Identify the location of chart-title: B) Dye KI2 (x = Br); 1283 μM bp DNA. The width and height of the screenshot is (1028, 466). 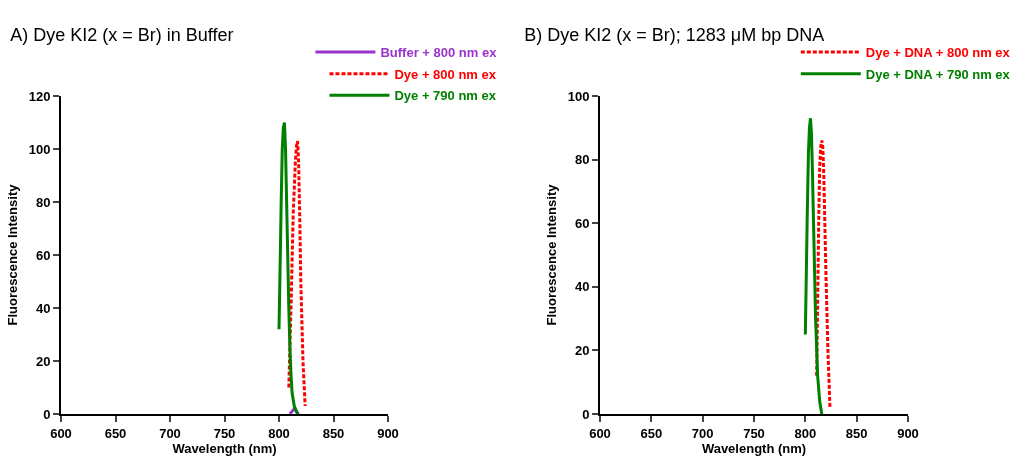
(674, 34).